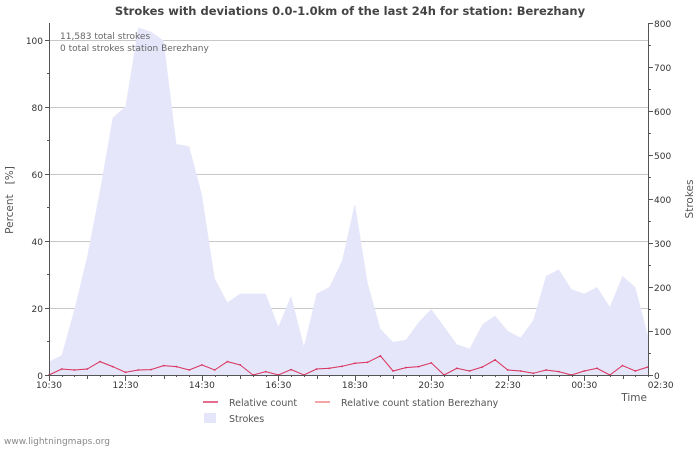 This screenshot has width=700, height=450. I want to click on x-tick-label: 16:30, so click(278, 386).